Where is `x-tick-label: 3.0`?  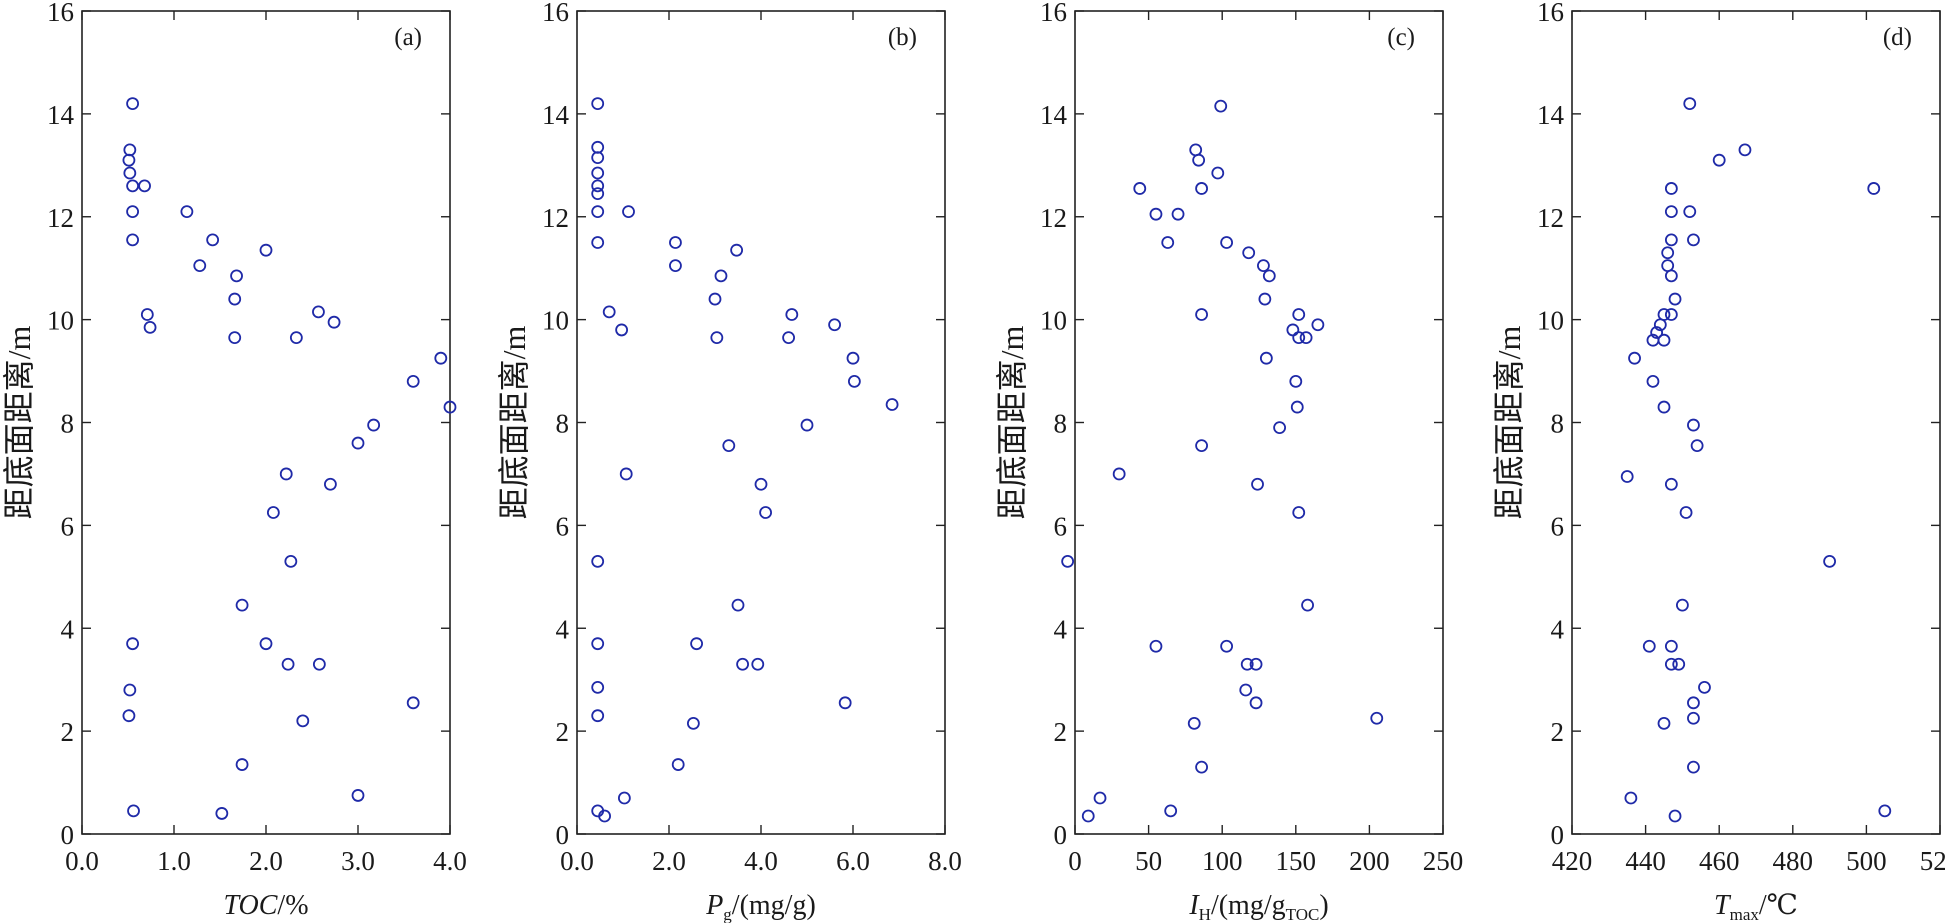
x-tick-label: 3.0 is located at coordinates (358, 861).